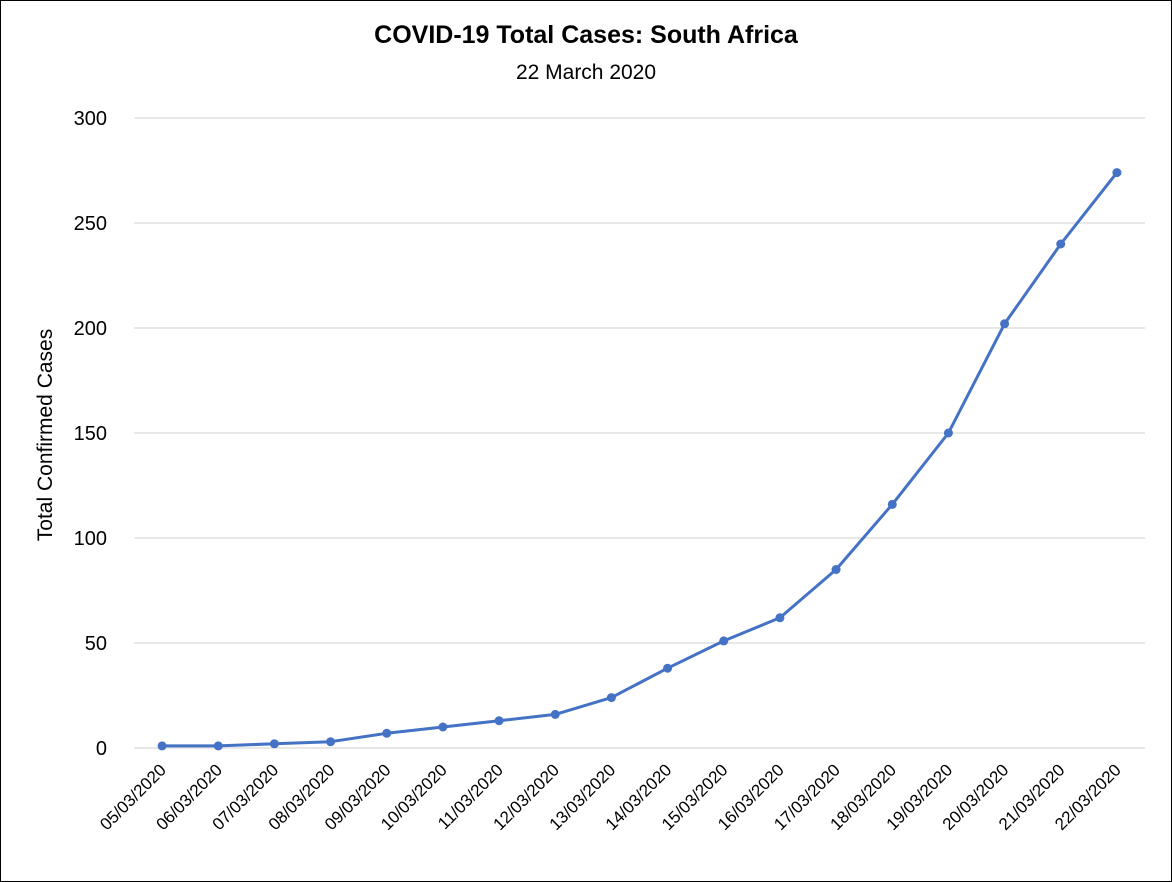 This screenshot has height=882, width=1172. Describe the element at coordinates (90, 224) in the screenshot. I see `y-tick-label: 250` at that location.